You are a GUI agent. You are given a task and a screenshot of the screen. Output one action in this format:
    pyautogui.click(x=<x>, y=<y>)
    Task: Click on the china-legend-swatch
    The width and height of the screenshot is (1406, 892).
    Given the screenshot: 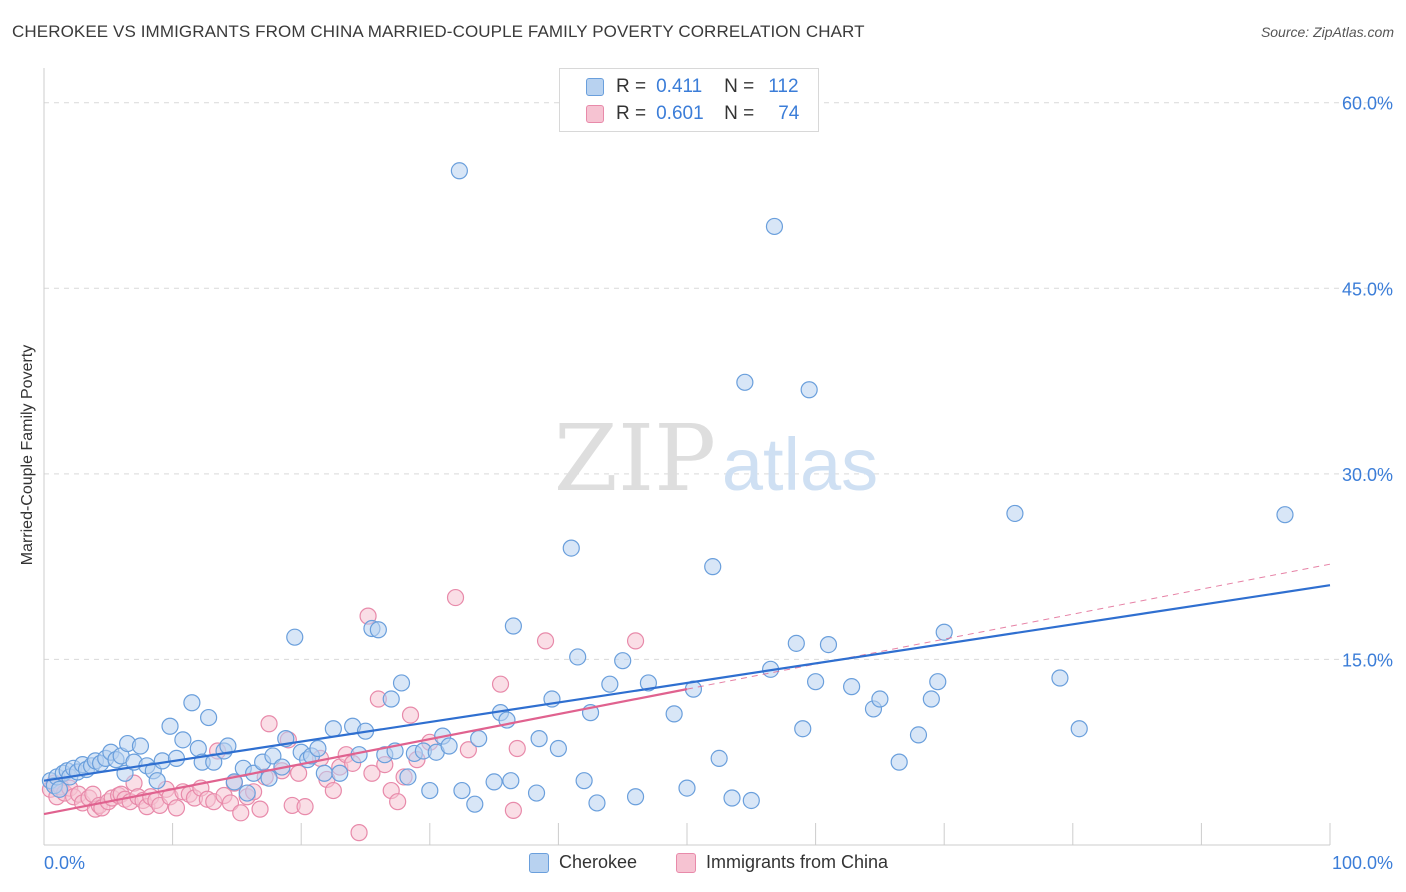 What is the action you would take?
    pyautogui.click(x=686, y=862)
    